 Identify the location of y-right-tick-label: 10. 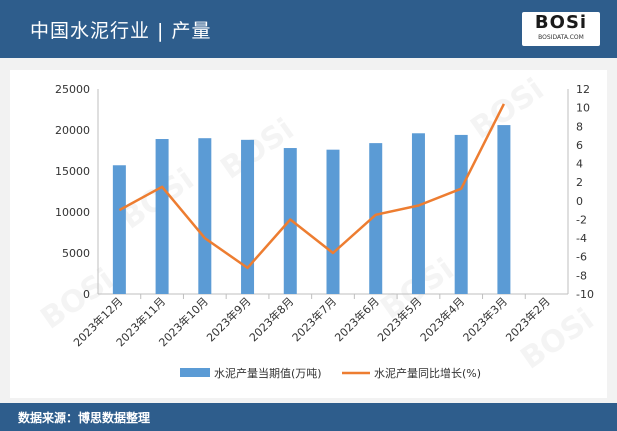
(583, 108).